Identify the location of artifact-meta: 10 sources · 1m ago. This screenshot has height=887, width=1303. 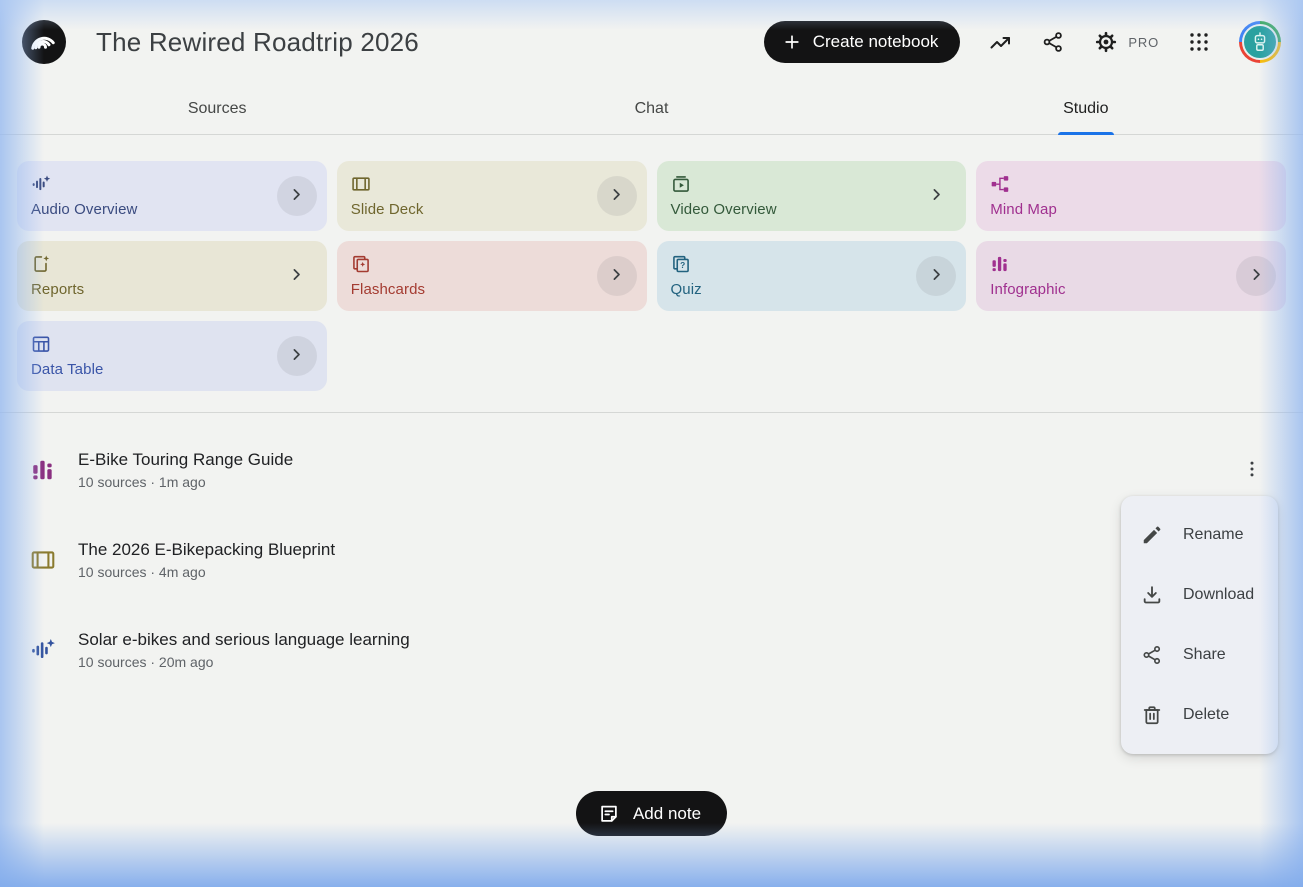
(142, 482).